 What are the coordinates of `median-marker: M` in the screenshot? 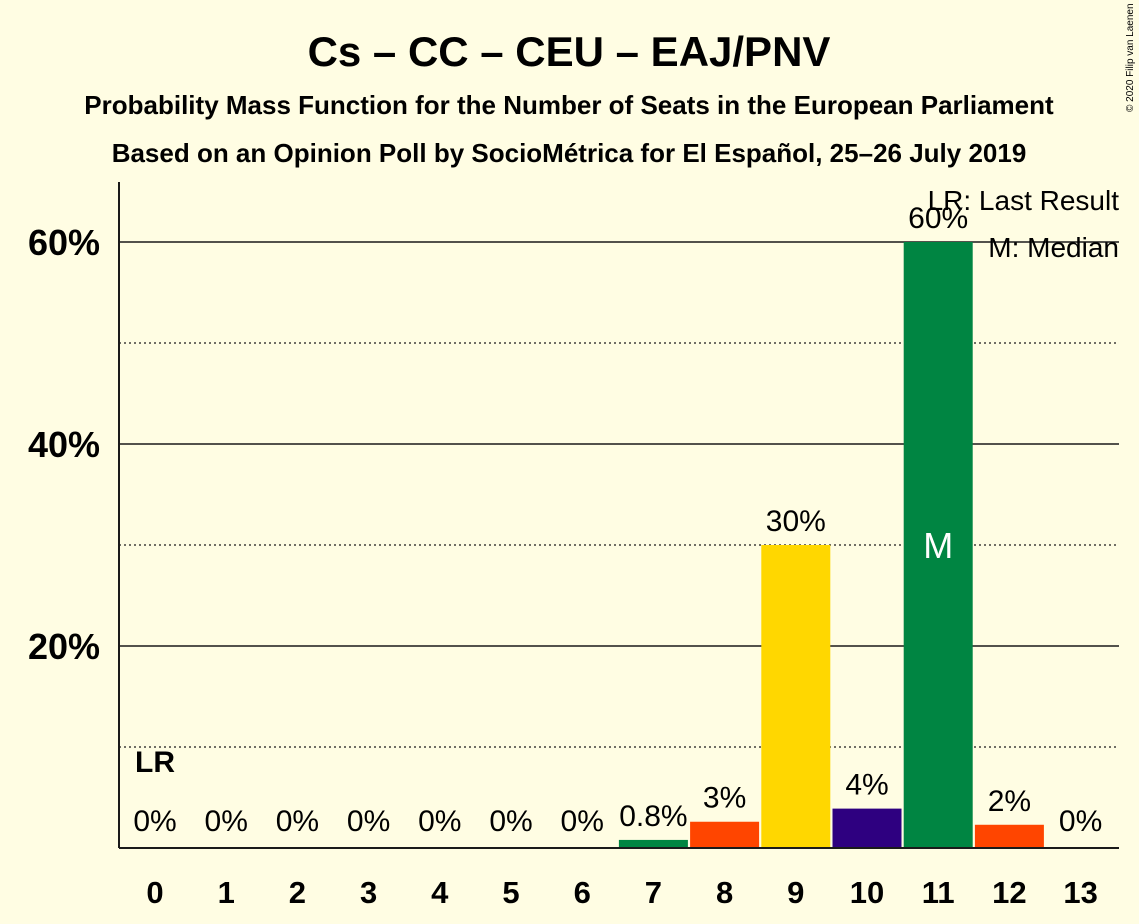 It's located at (938, 545).